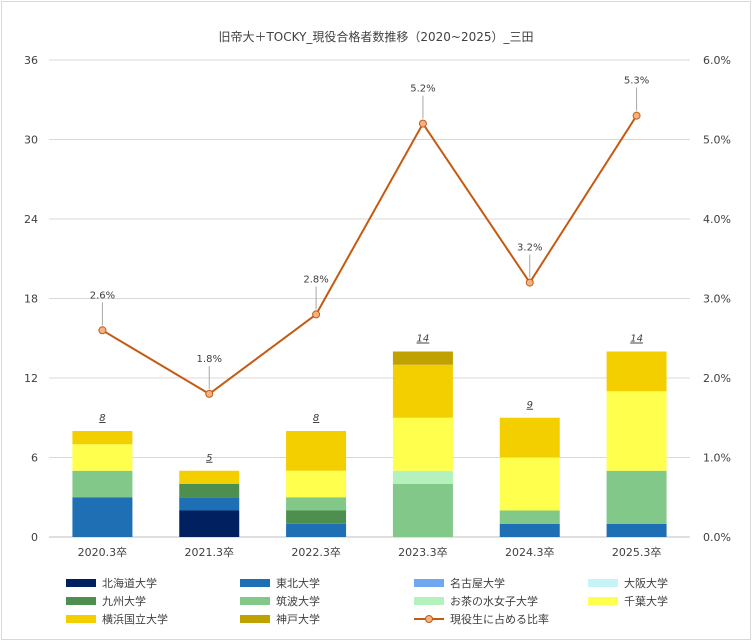 The image size is (752, 641). I want to click on y-right-tick-label: 1.0%, so click(717, 458).